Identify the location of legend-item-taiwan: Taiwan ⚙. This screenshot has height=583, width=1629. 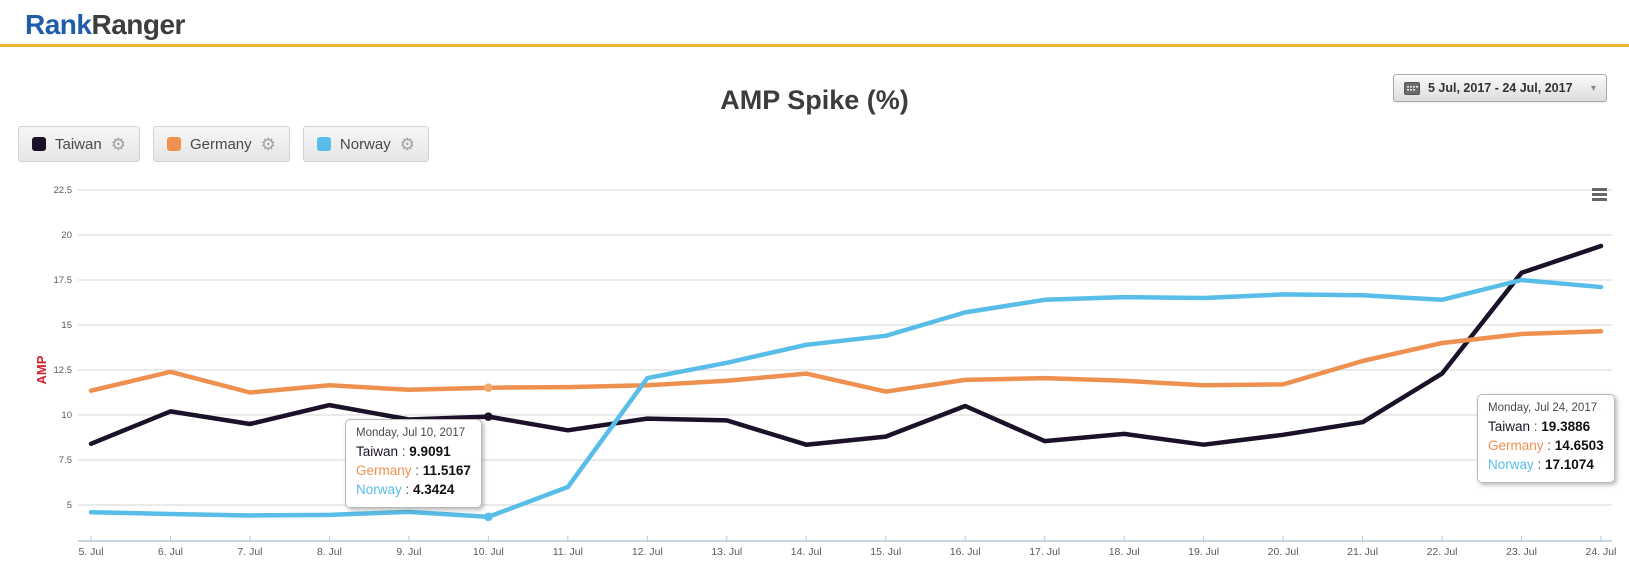
(79, 144).